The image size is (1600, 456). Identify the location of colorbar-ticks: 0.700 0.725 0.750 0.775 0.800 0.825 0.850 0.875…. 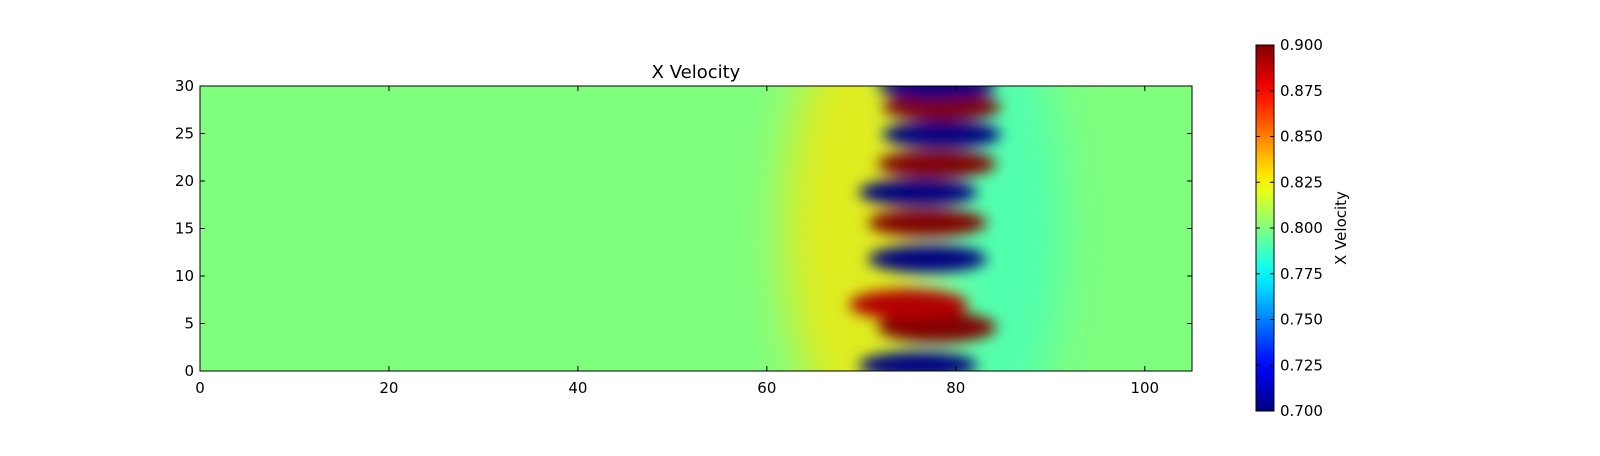
(1289, 228).